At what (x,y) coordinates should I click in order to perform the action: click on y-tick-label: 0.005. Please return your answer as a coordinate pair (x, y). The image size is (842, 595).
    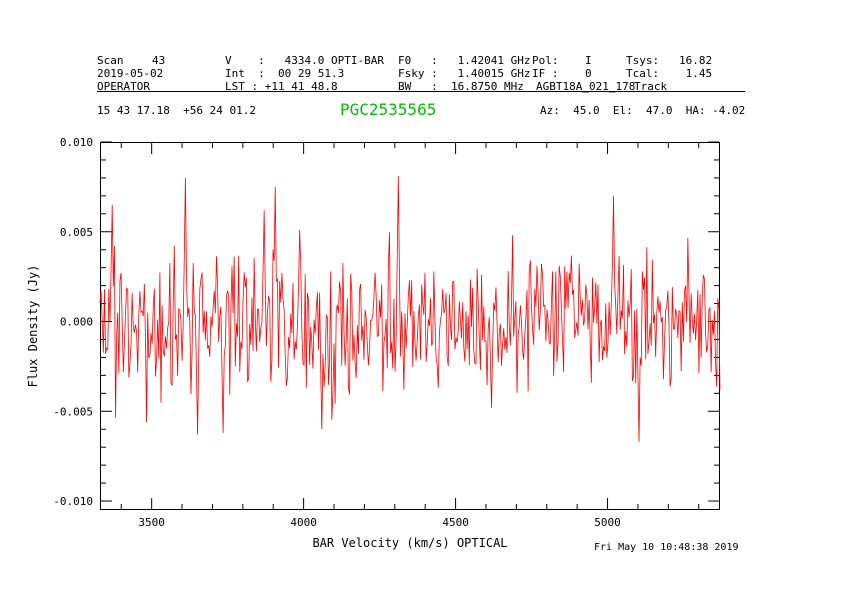
    Looking at the image, I should click on (76, 232).